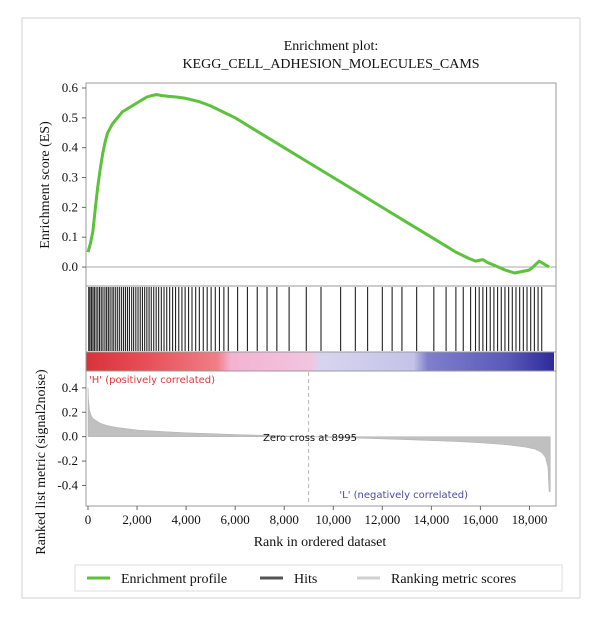 This screenshot has width=600, height=618. I want to click on x-tick-label: 8,000, so click(284, 519).